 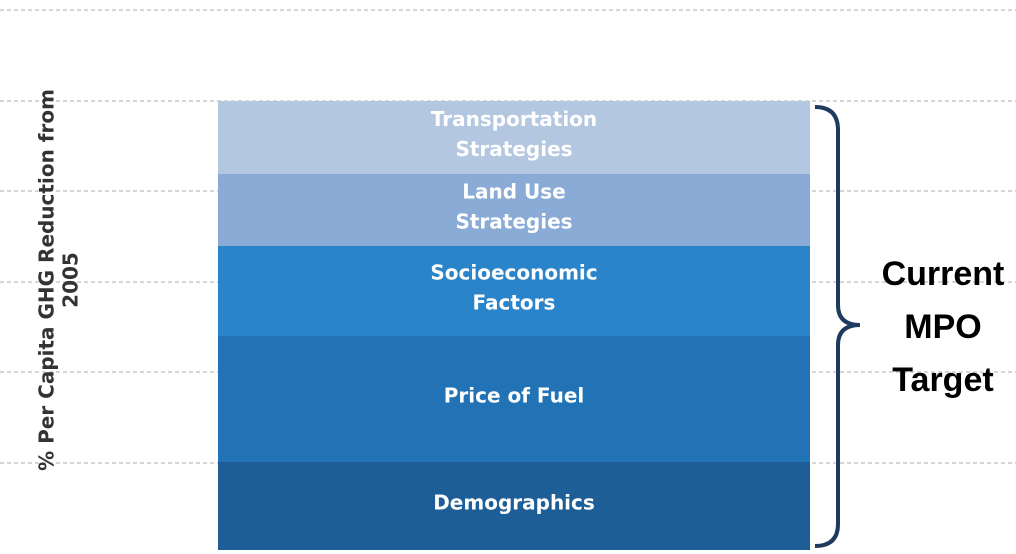 What do you see at coordinates (943, 274) in the screenshot?
I see `bracket-label: Current` at bounding box center [943, 274].